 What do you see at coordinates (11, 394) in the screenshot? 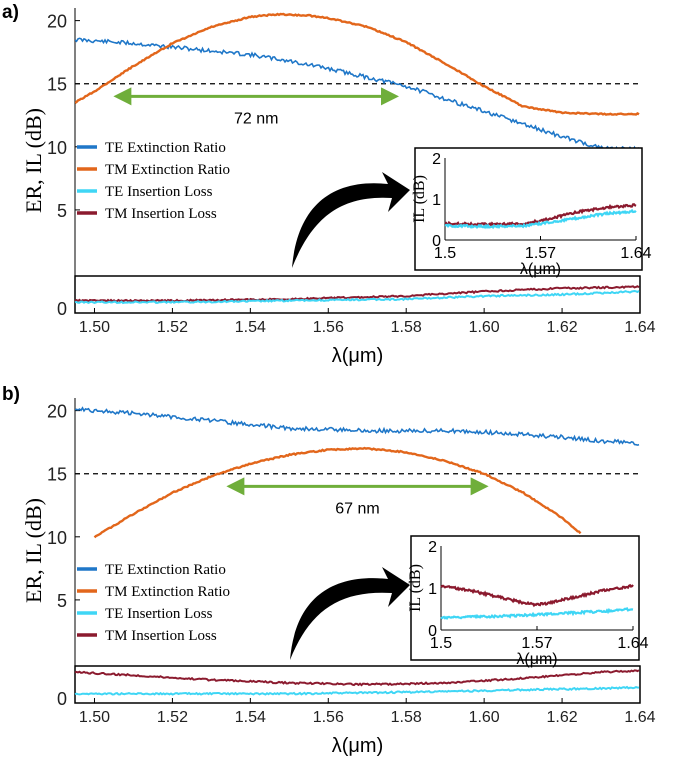
I see `panel-label: b)` at bounding box center [11, 394].